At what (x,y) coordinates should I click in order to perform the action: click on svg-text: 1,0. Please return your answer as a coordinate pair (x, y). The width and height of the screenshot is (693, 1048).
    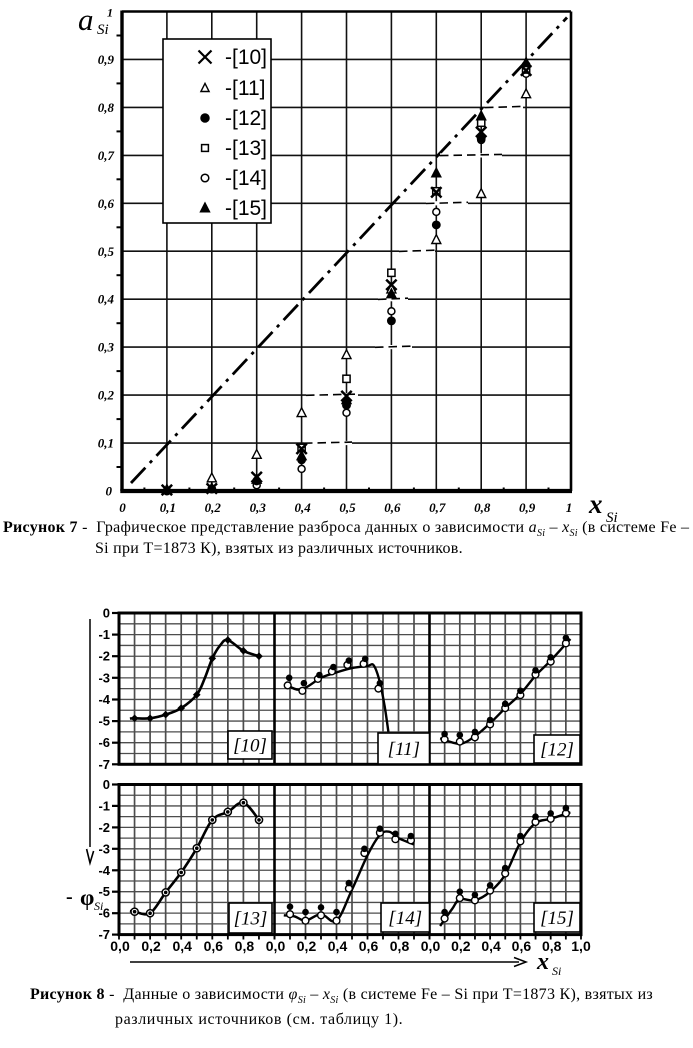
    Looking at the image, I should click on (581, 946).